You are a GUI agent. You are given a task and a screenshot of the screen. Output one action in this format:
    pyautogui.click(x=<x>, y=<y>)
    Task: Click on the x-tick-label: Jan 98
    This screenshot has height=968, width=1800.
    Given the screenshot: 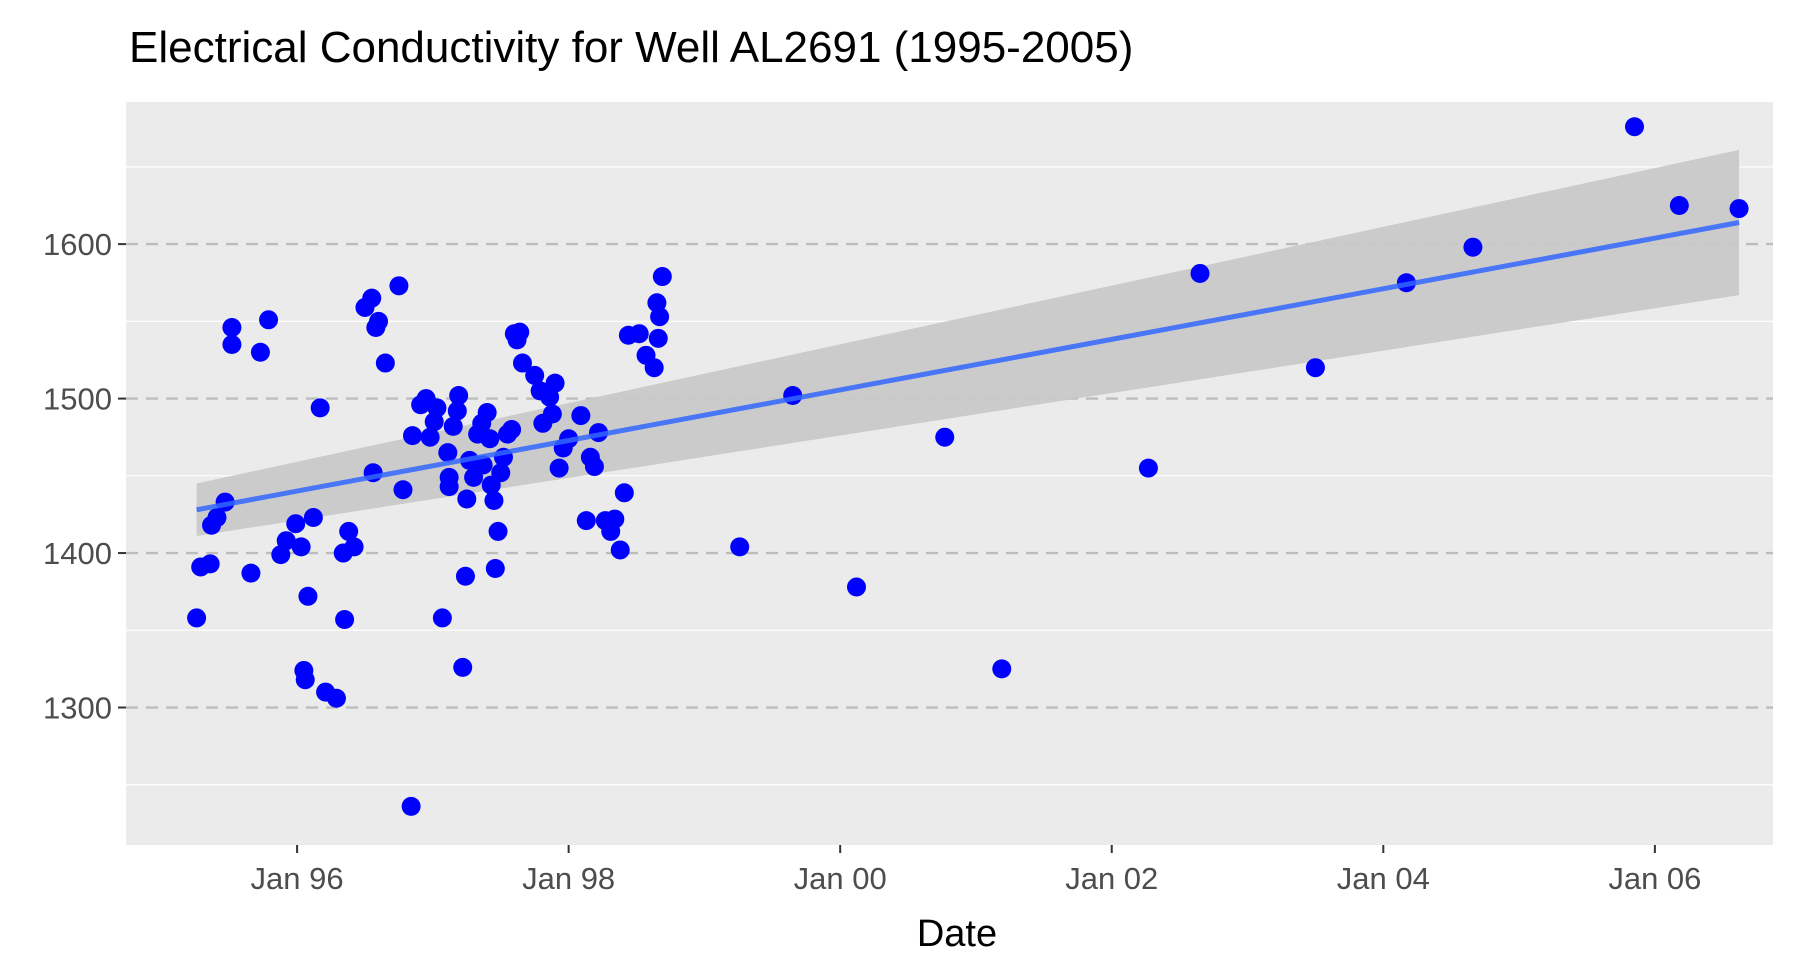 What is the action you would take?
    pyautogui.click(x=568, y=878)
    